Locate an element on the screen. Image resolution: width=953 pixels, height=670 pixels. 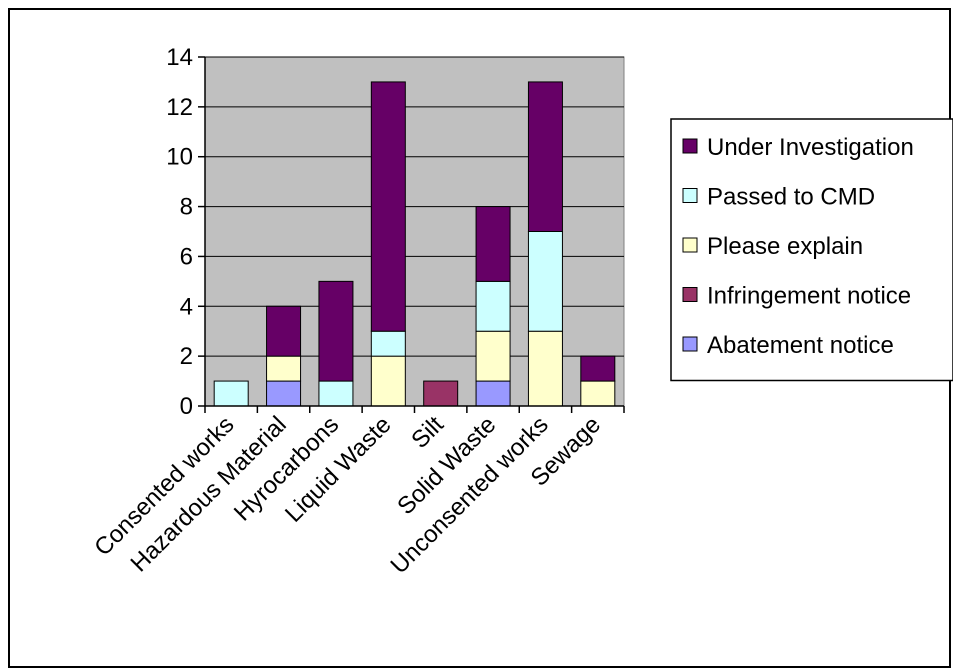
legend-label: Passed to CMD is located at coordinates (791, 197).